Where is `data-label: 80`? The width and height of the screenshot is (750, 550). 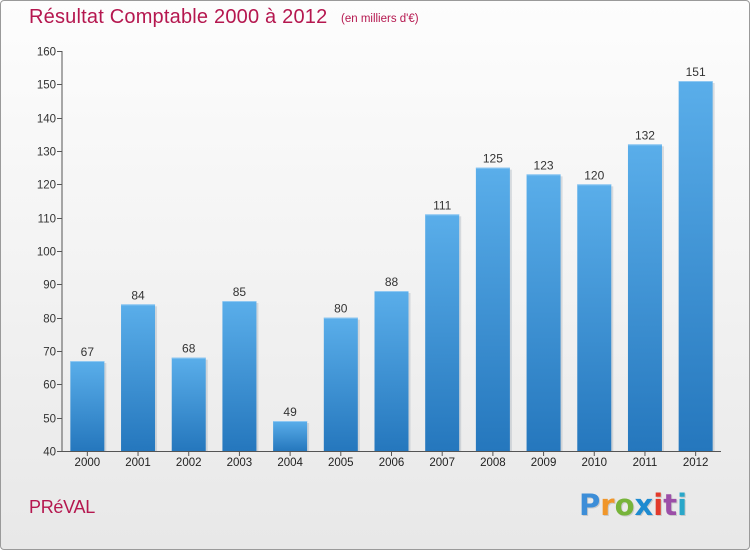 data-label: 80 is located at coordinates (341, 309).